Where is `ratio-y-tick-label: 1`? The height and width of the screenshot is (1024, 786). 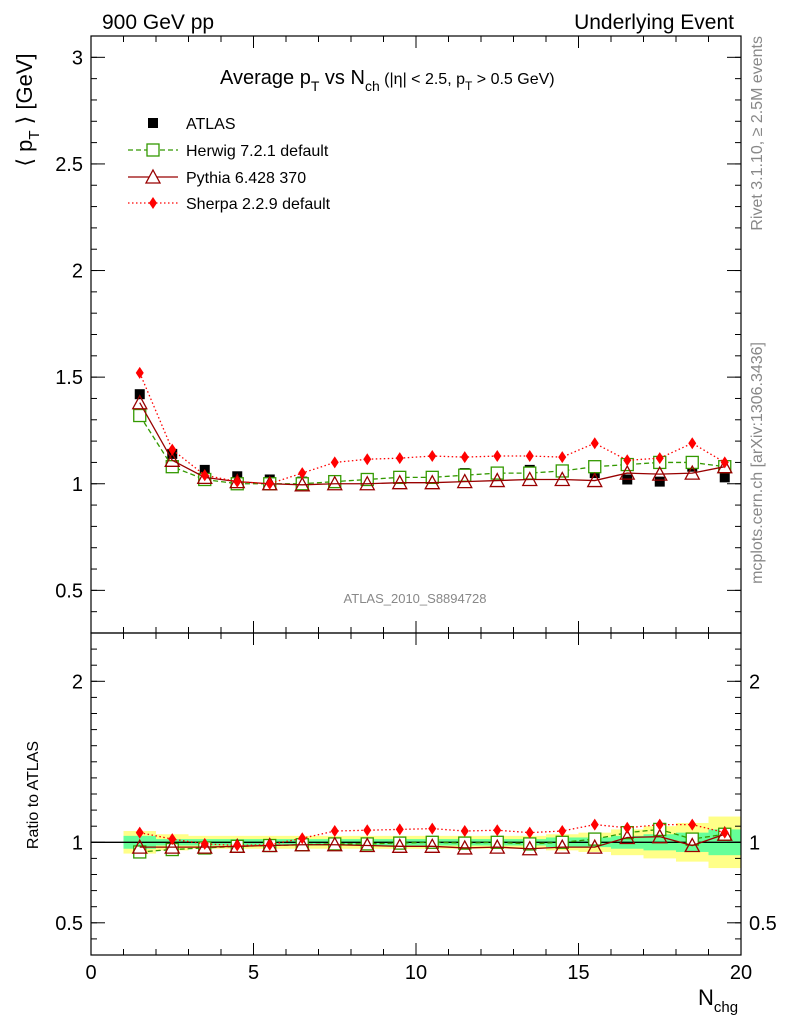
ratio-y-tick-label: 1 is located at coordinates (77, 843).